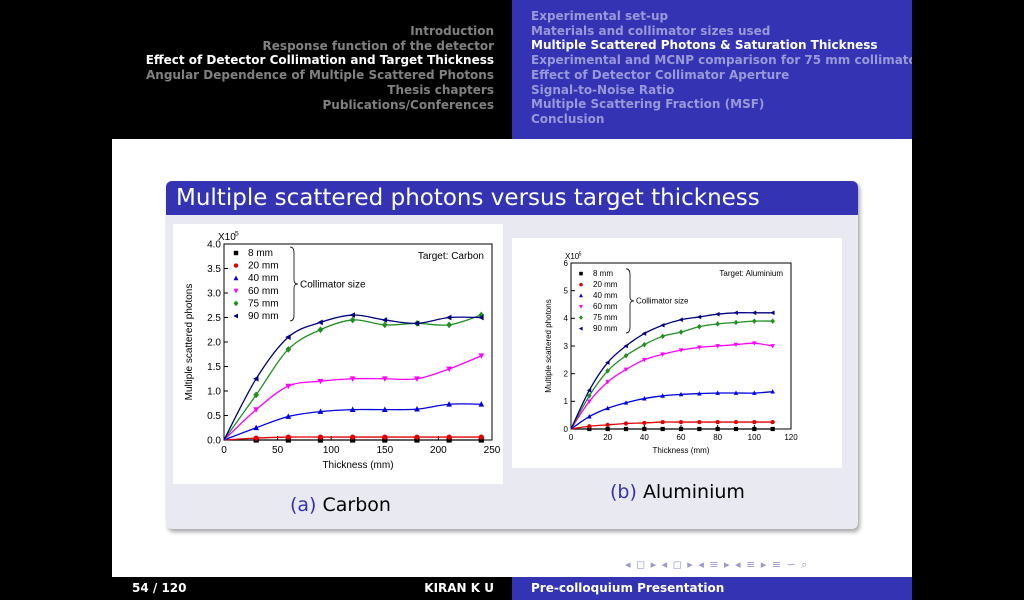 The height and width of the screenshot is (600, 1024). What do you see at coordinates (263, 266) in the screenshot?
I see `legend-label: 20 mm` at bounding box center [263, 266].